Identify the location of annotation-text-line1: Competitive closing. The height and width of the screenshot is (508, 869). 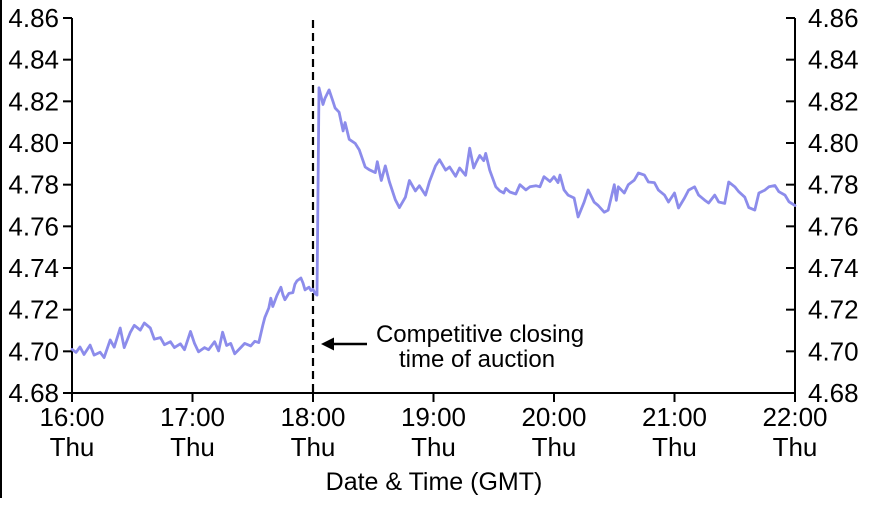
(480, 334).